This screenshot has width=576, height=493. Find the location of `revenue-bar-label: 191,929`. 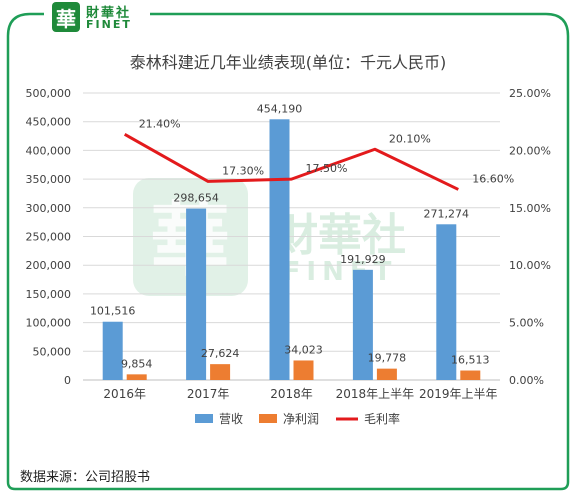

revenue-bar-label: 191,929 is located at coordinates (363, 259).